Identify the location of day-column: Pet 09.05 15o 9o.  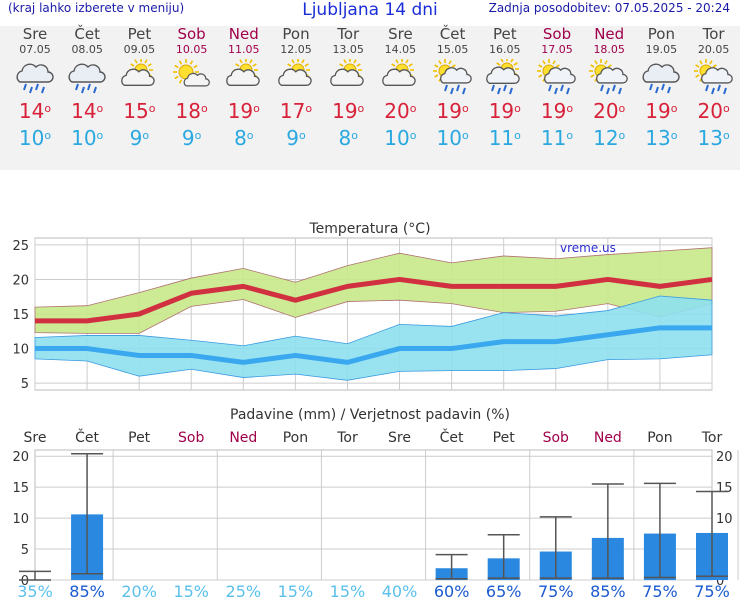
(139, 88).